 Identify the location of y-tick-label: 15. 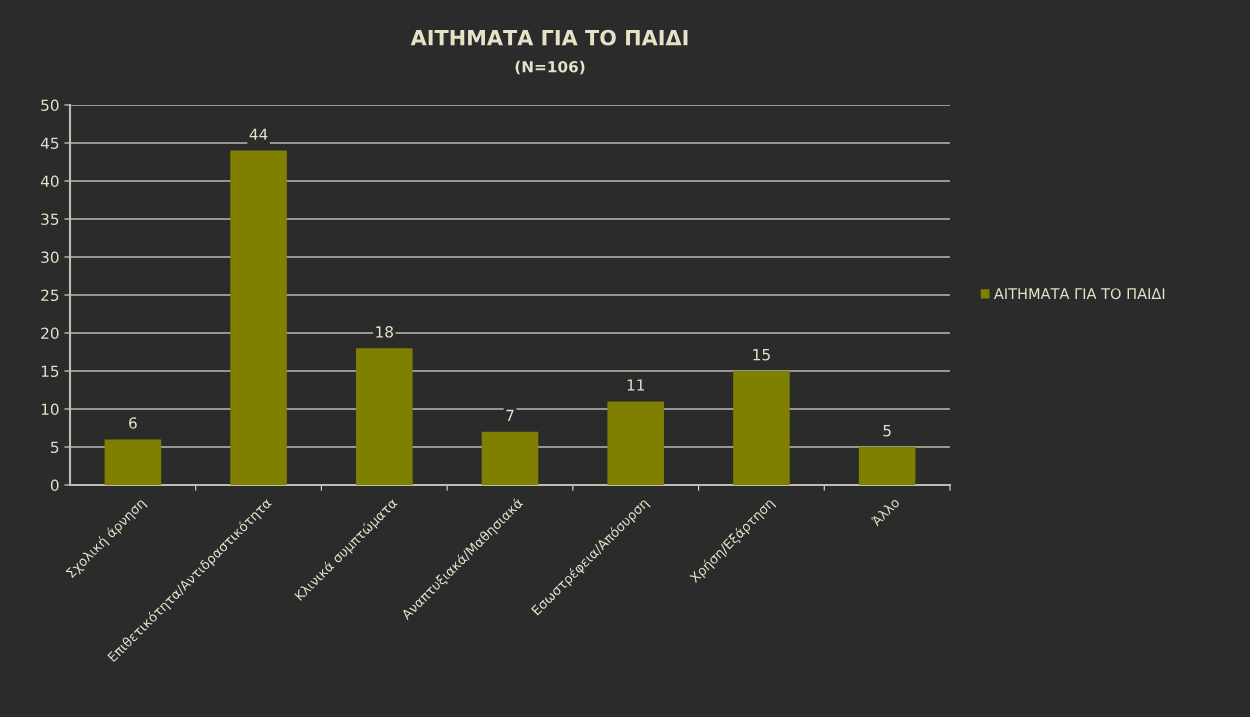
(50, 371).